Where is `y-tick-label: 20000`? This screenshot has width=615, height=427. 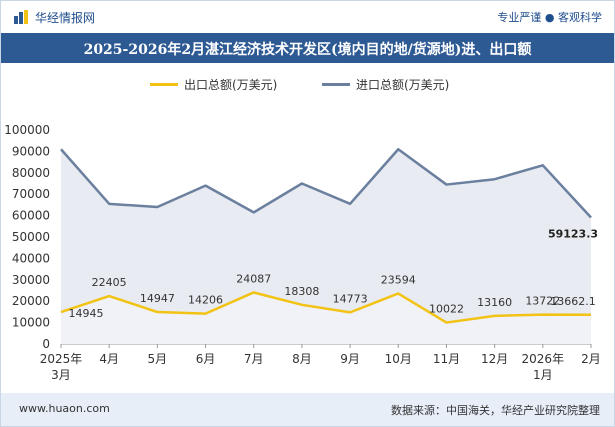 y-tick-label: 20000 is located at coordinates (31, 301).